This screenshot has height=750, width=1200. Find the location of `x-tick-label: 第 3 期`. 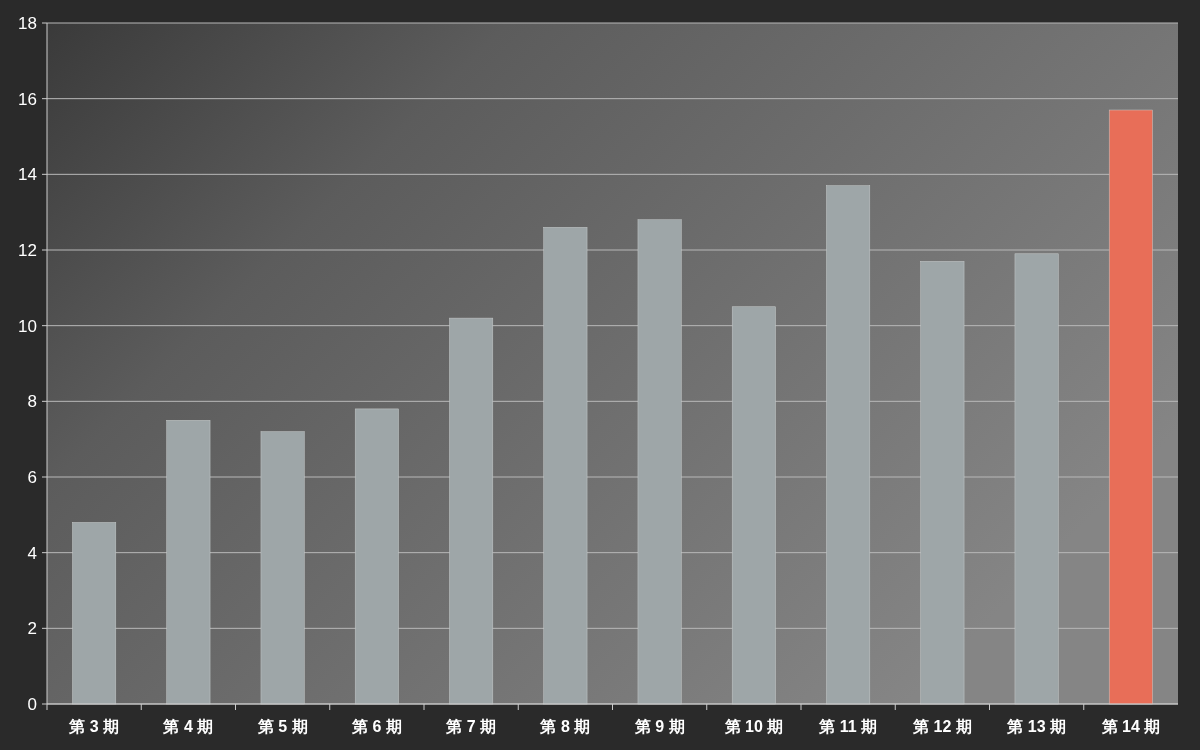

x-tick-label: 第 3 期 is located at coordinates (94, 726).